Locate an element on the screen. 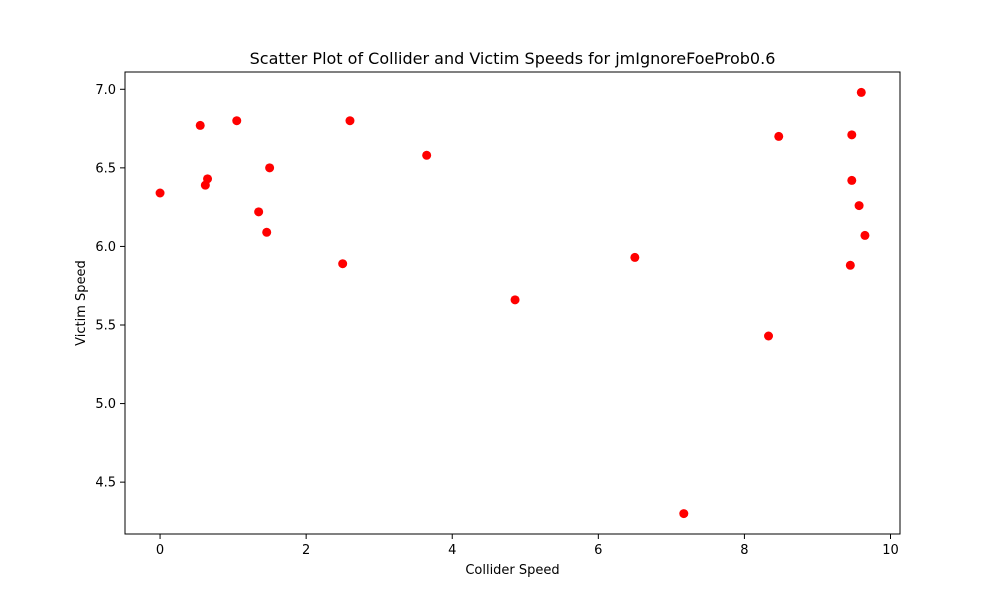  y-tick-label: 5.5 is located at coordinates (105, 326).